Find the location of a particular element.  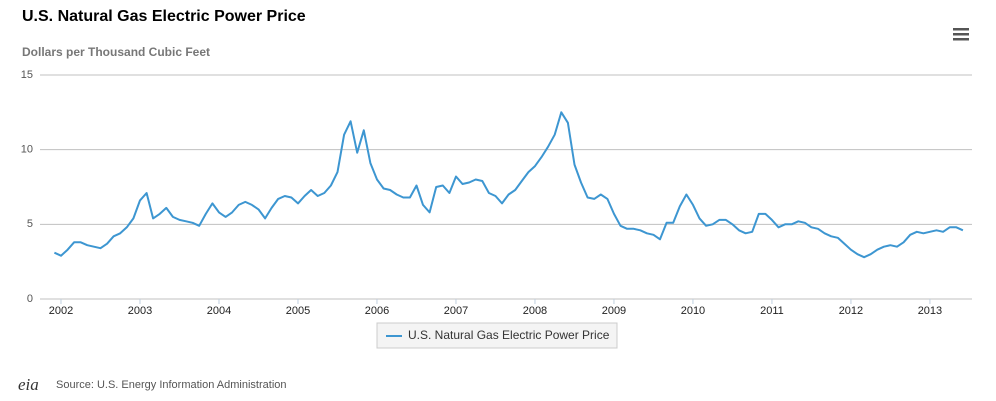

x-tick-label: 2007 is located at coordinates (456, 311).